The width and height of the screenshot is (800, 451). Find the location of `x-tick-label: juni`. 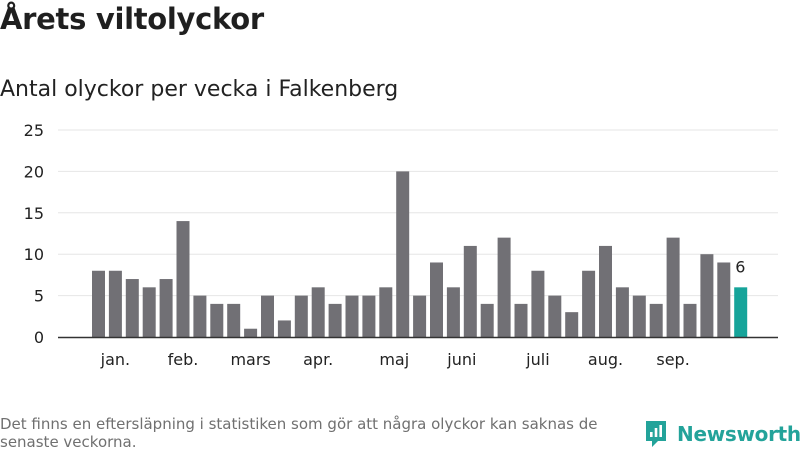

x-tick-label: juni is located at coordinates (461, 359).